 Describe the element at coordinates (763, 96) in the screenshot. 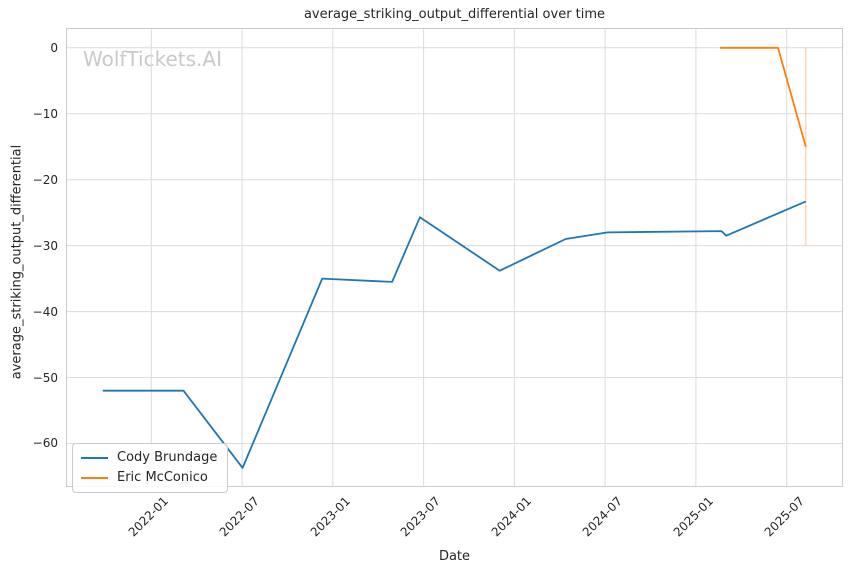

I see `series-line-eric-mcconico` at that location.